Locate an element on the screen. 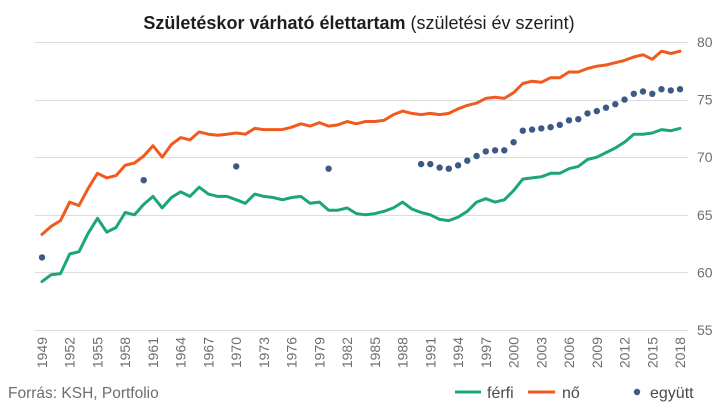 The height and width of the screenshot is (408, 718). legend-item-egyutt: együtt is located at coordinates (663, 393).